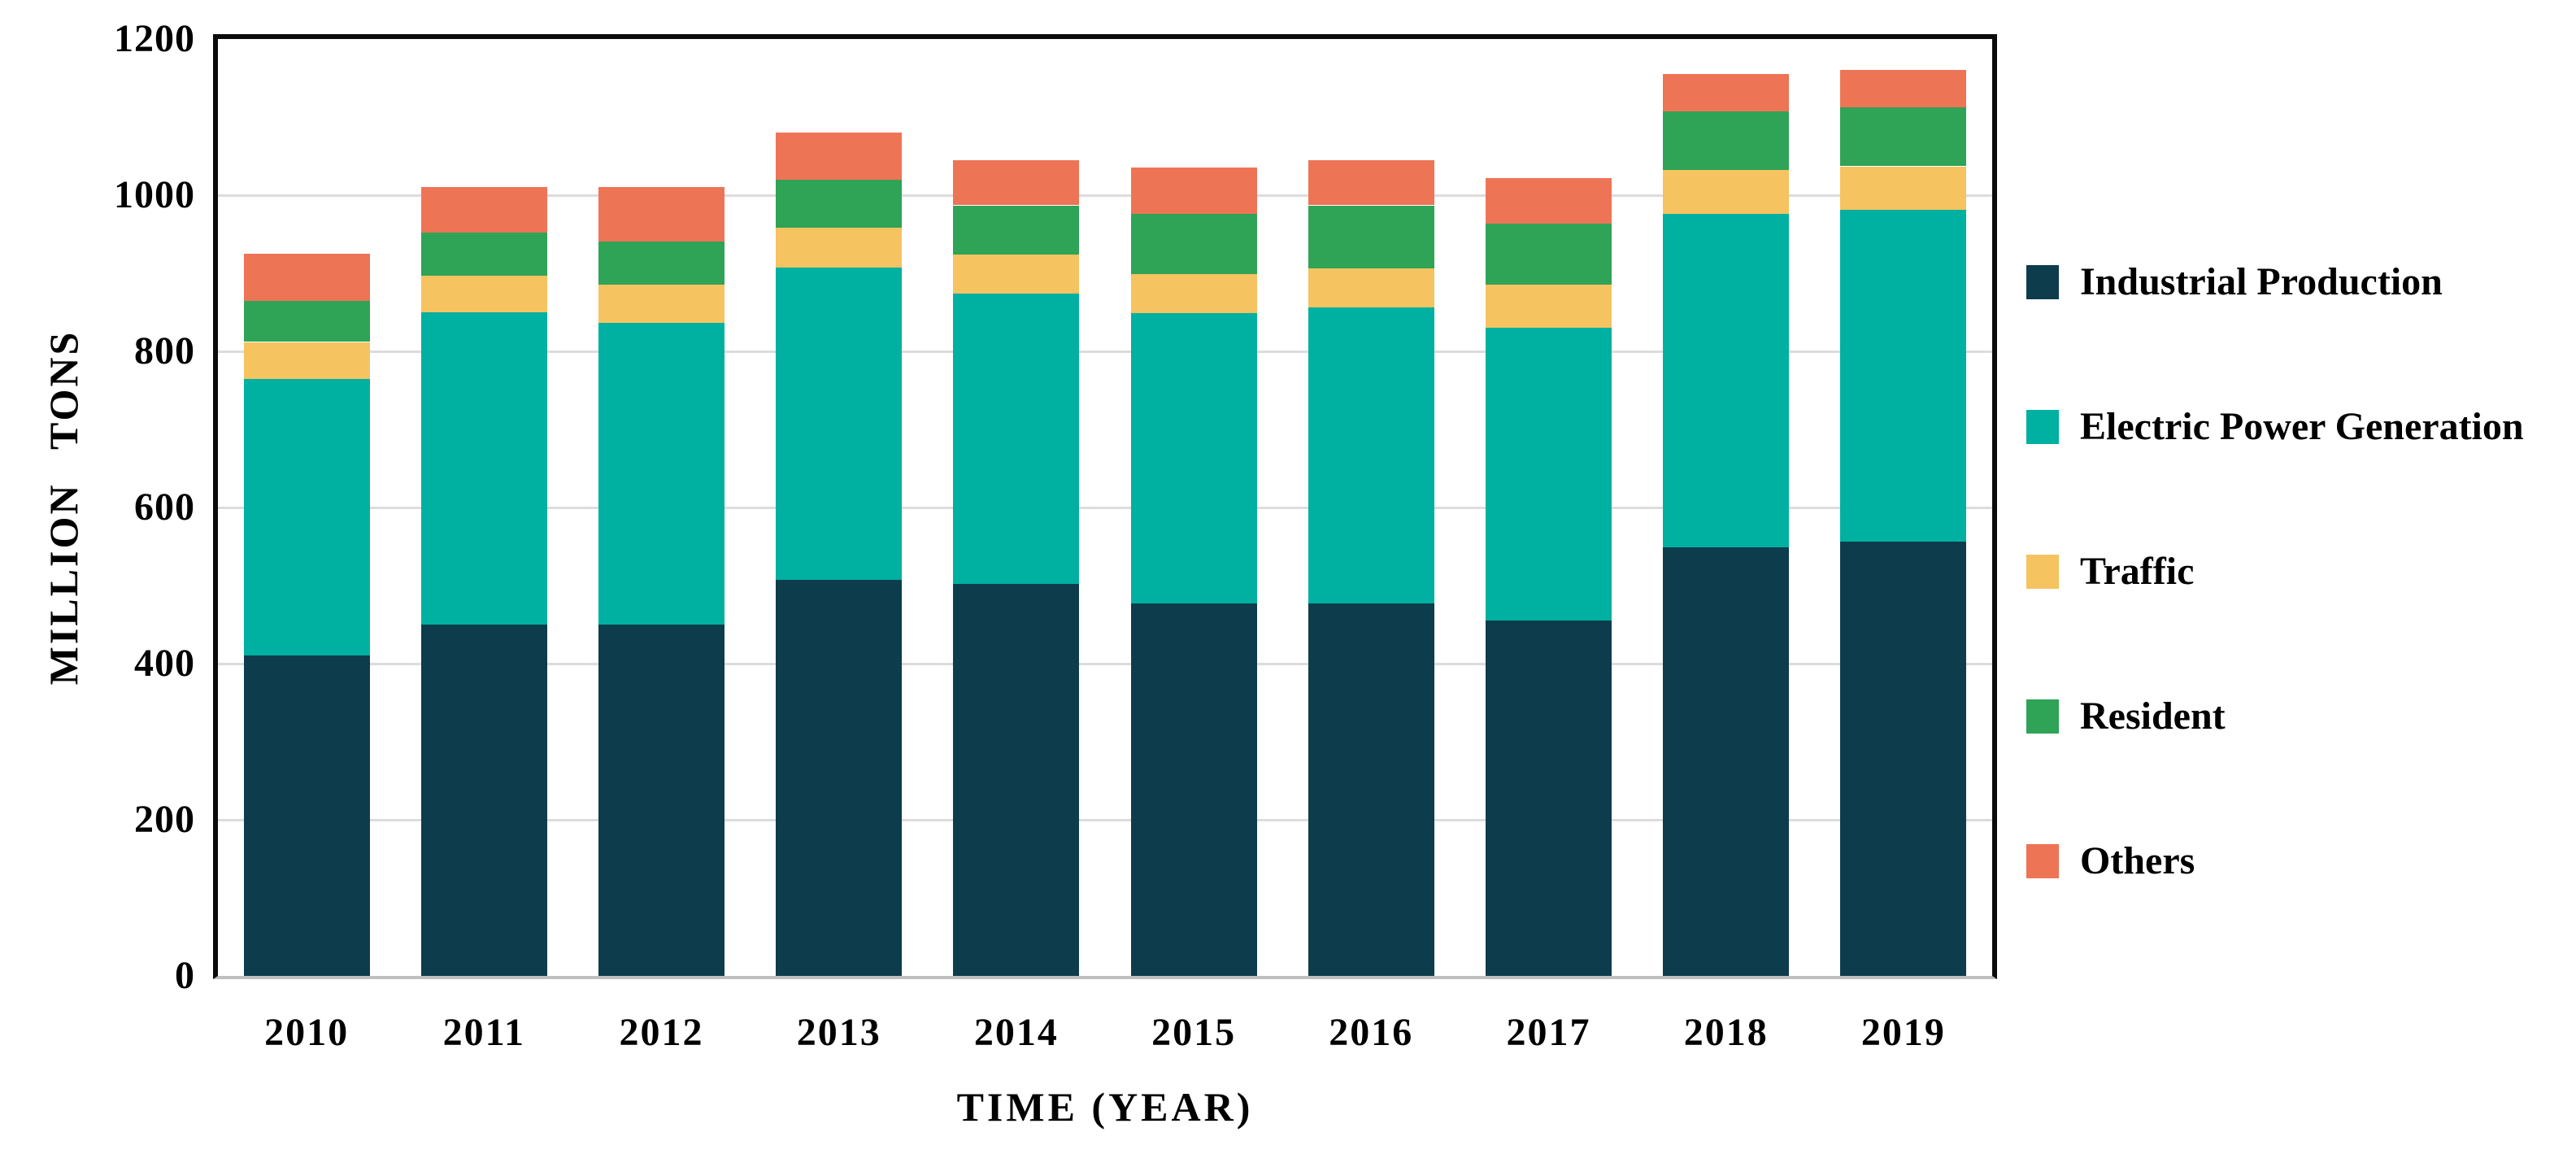 This screenshot has height=1154, width=2576. I want to click on segment-2014-resident, so click(1017, 230).